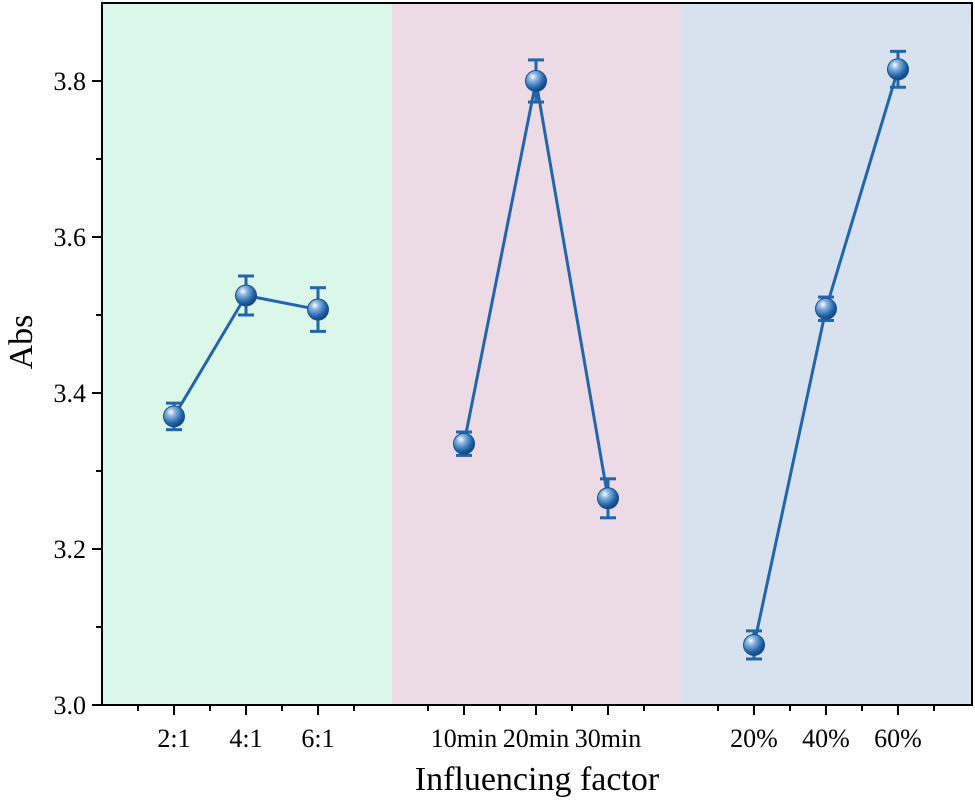  Describe the element at coordinates (70, 393) in the screenshot. I see `y-tick-label: 3.4` at that location.